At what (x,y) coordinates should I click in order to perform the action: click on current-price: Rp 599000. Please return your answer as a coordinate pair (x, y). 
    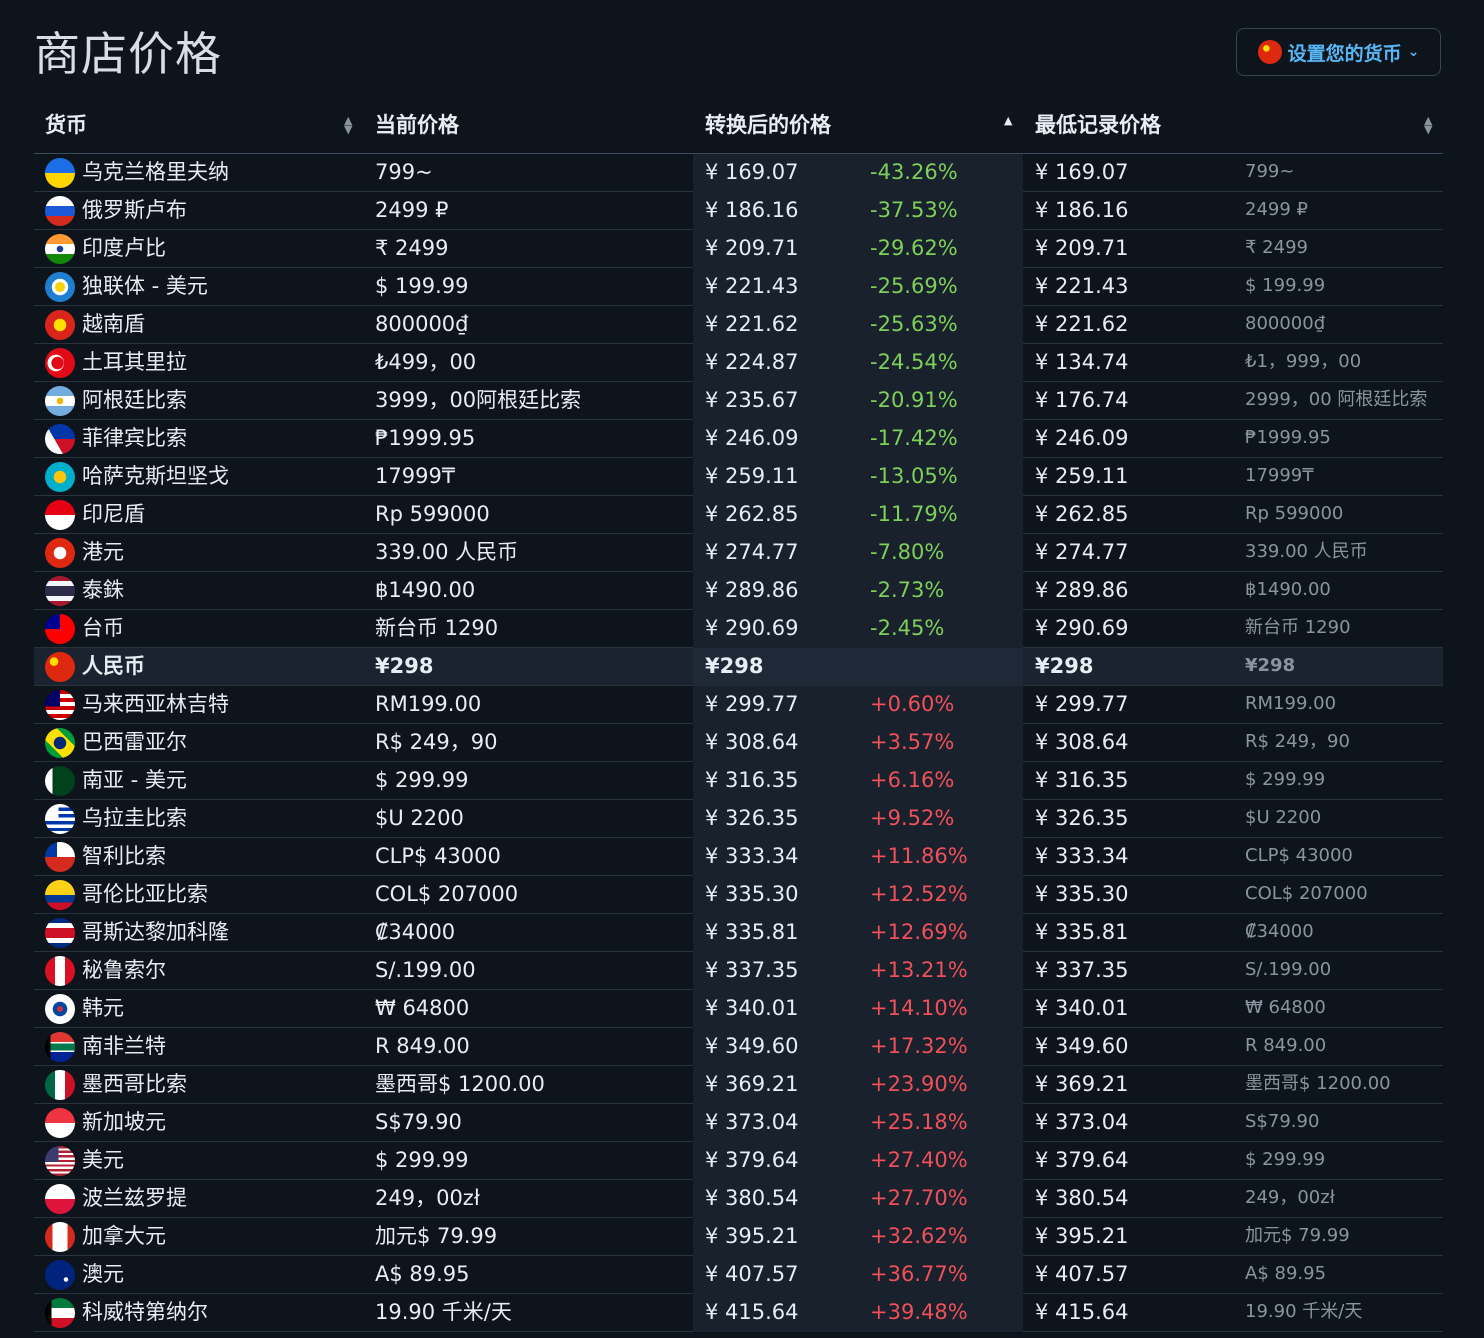
    Looking at the image, I should click on (432, 514).